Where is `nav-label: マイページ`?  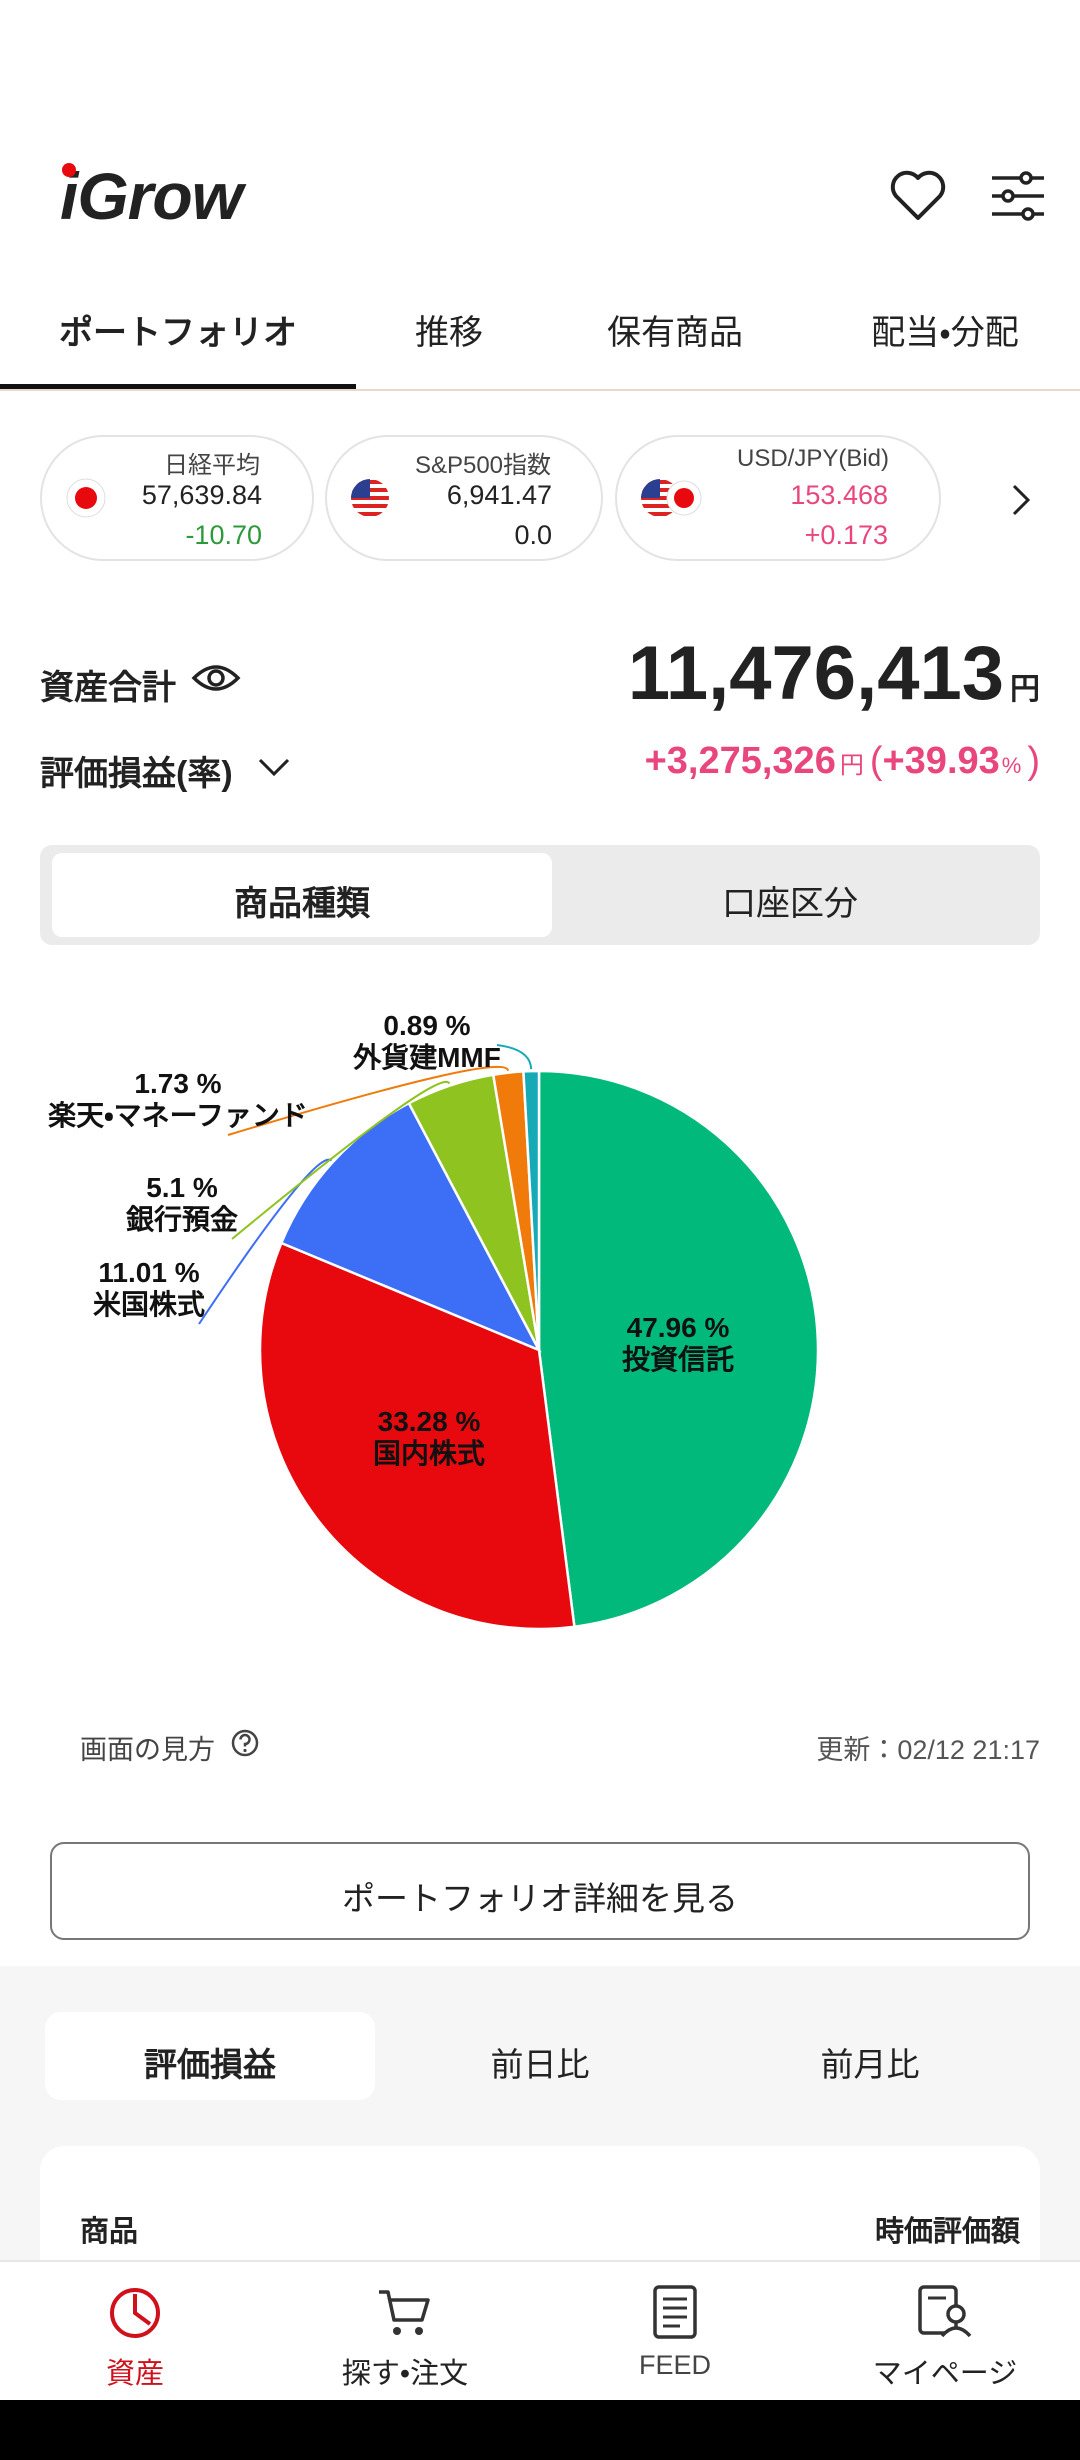
nav-label: マイページ is located at coordinates (945, 2374).